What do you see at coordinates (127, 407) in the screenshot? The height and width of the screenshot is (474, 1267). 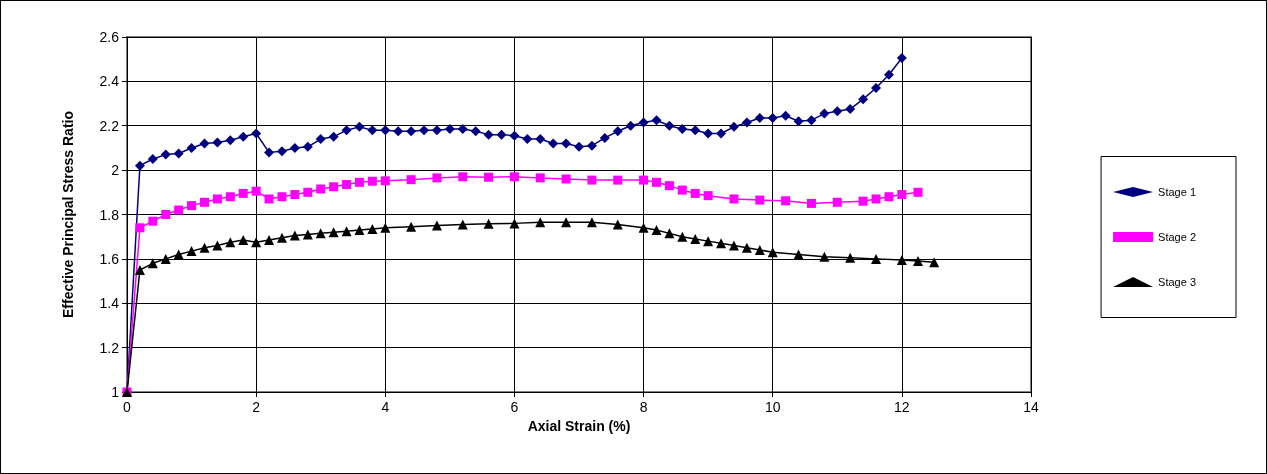 I see `x-tick-label: 0` at bounding box center [127, 407].